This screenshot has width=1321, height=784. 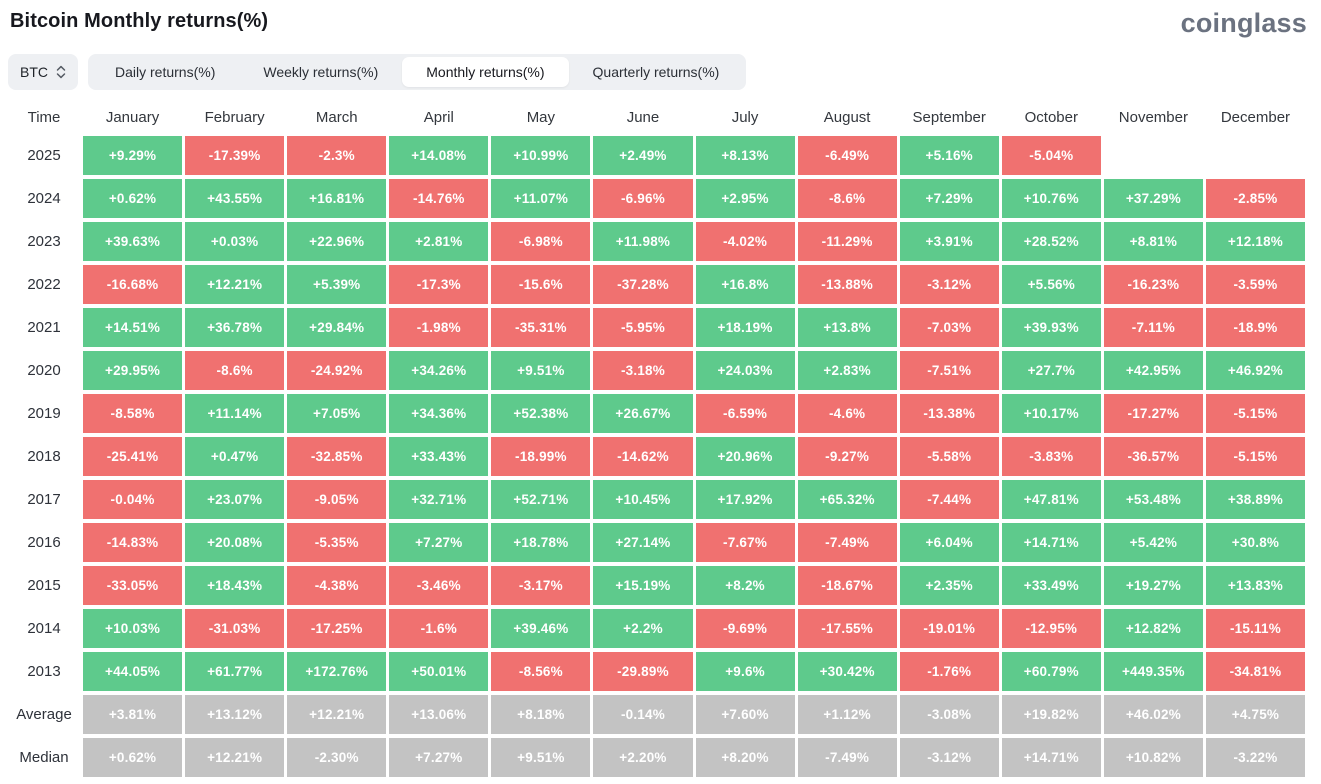 I want to click on return-cell: +9.6%, so click(x=745, y=671).